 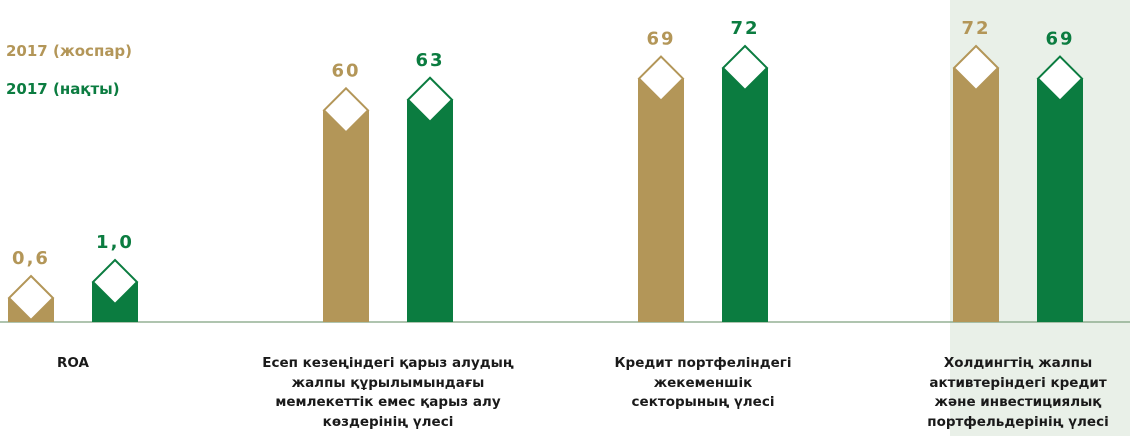 I want to click on x-category-label: ROA, so click(x=73, y=363).